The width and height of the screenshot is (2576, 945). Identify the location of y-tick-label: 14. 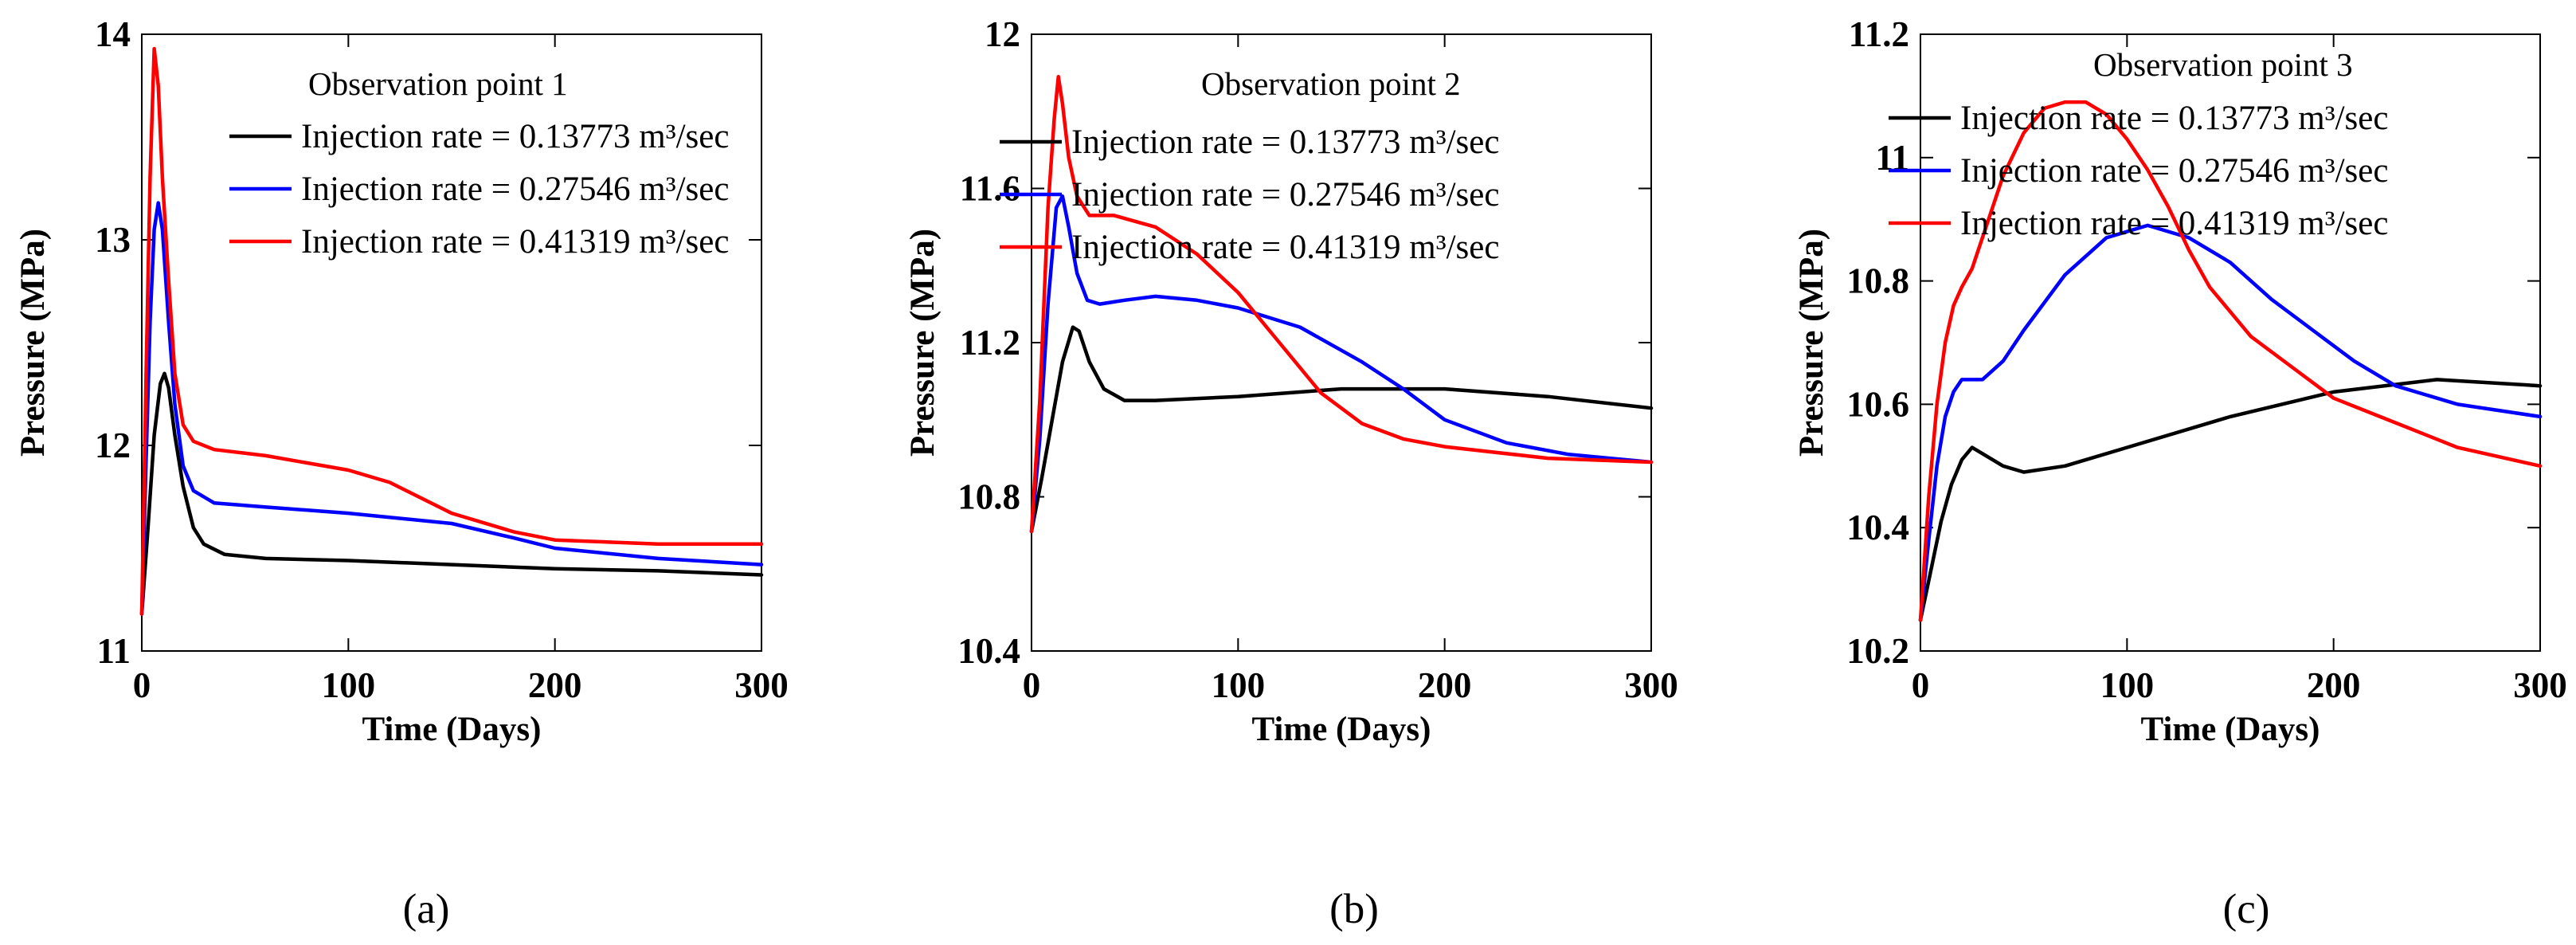
(113, 34).